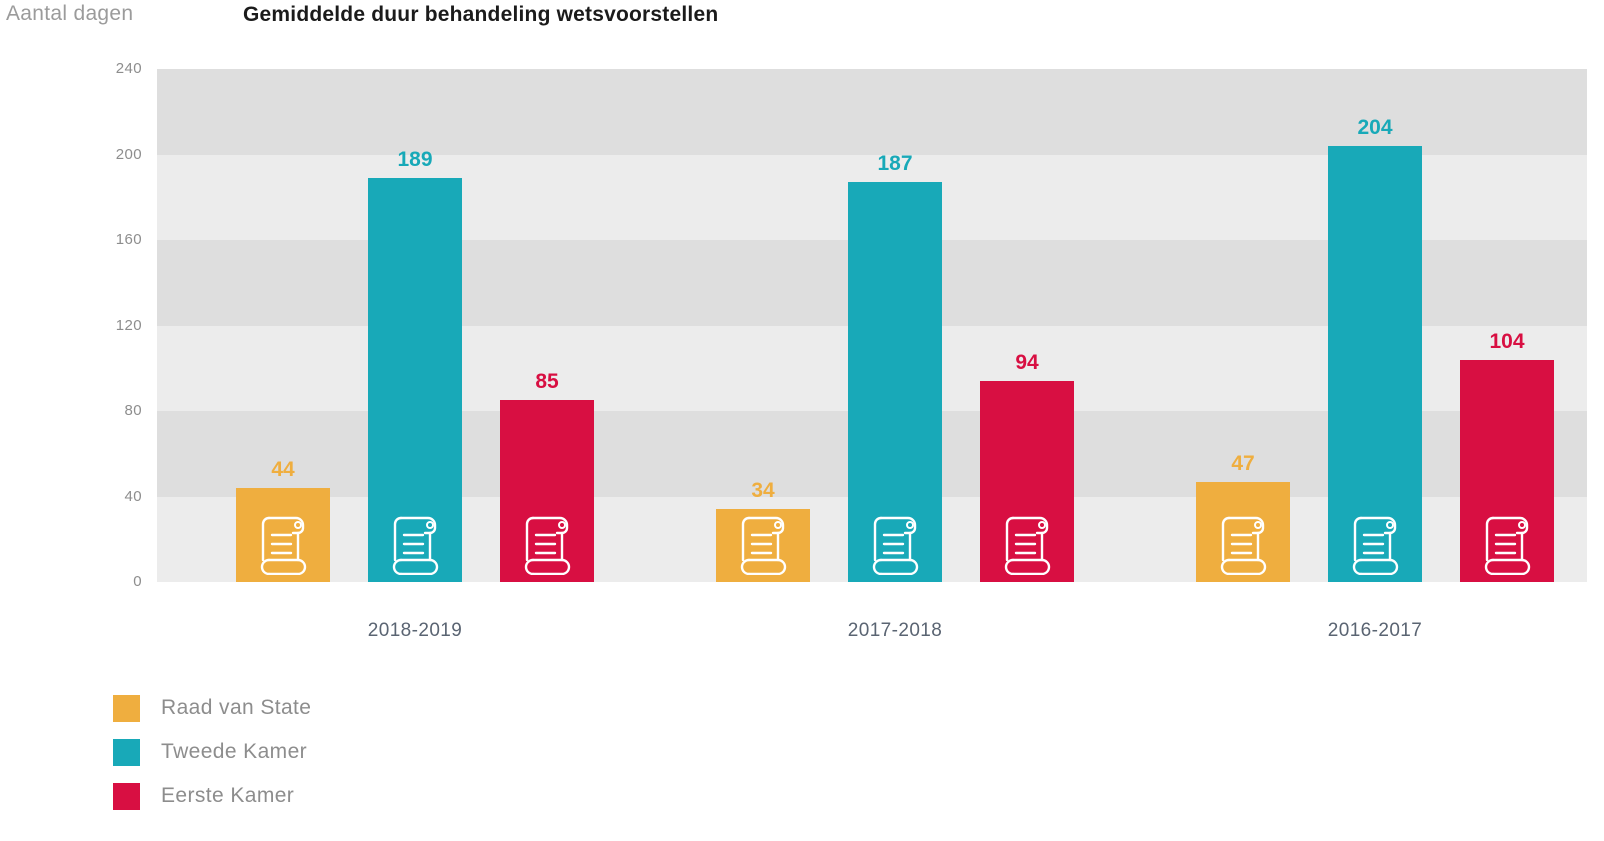 This screenshot has width=1604, height=841. What do you see at coordinates (1027, 481) in the screenshot?
I see `bar-eerste-kamer-2017-2018` at bounding box center [1027, 481].